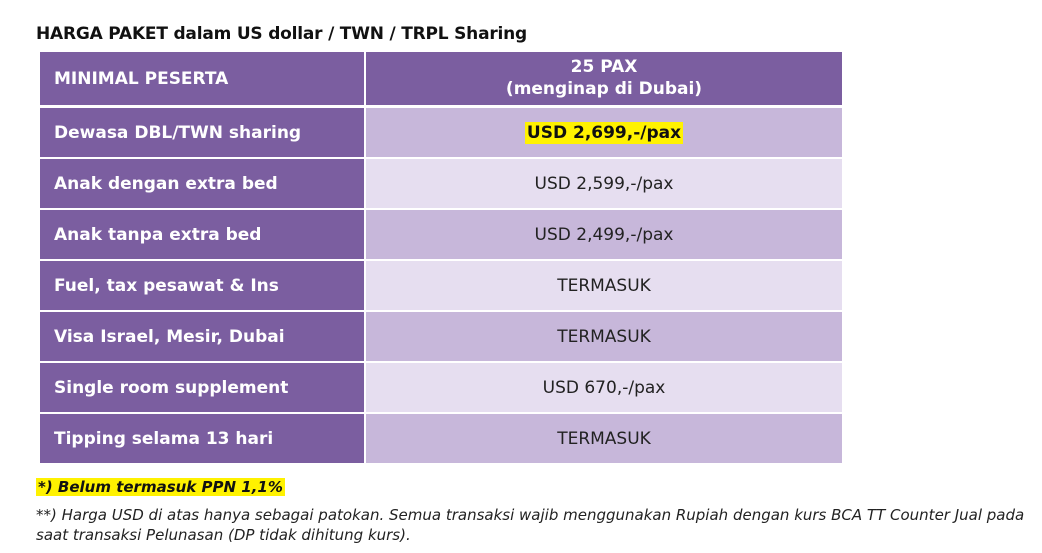 The image size is (1042, 553). What do you see at coordinates (203, 235) in the screenshot?
I see `row-label: Anak tanpa extra bed` at bounding box center [203, 235].